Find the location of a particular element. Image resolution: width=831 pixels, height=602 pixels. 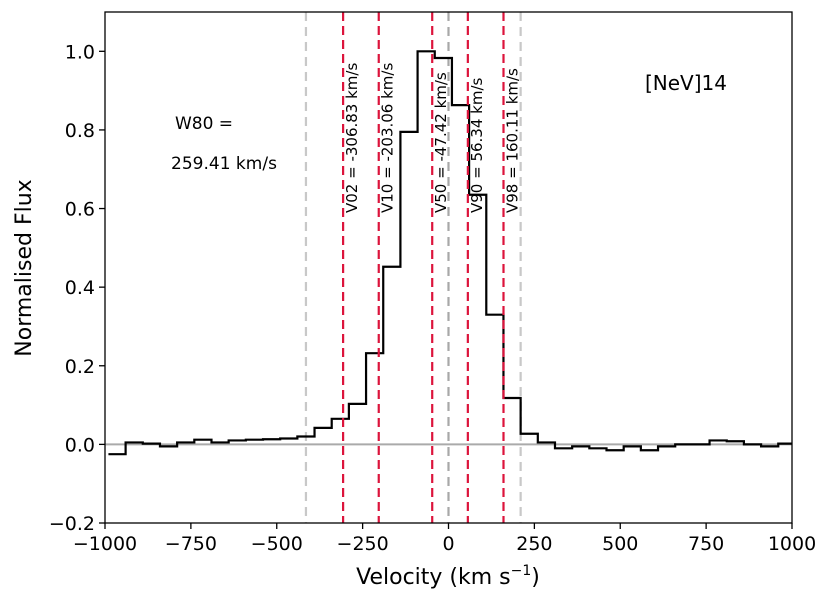

x-tick-label: −750 is located at coordinates (191, 544).